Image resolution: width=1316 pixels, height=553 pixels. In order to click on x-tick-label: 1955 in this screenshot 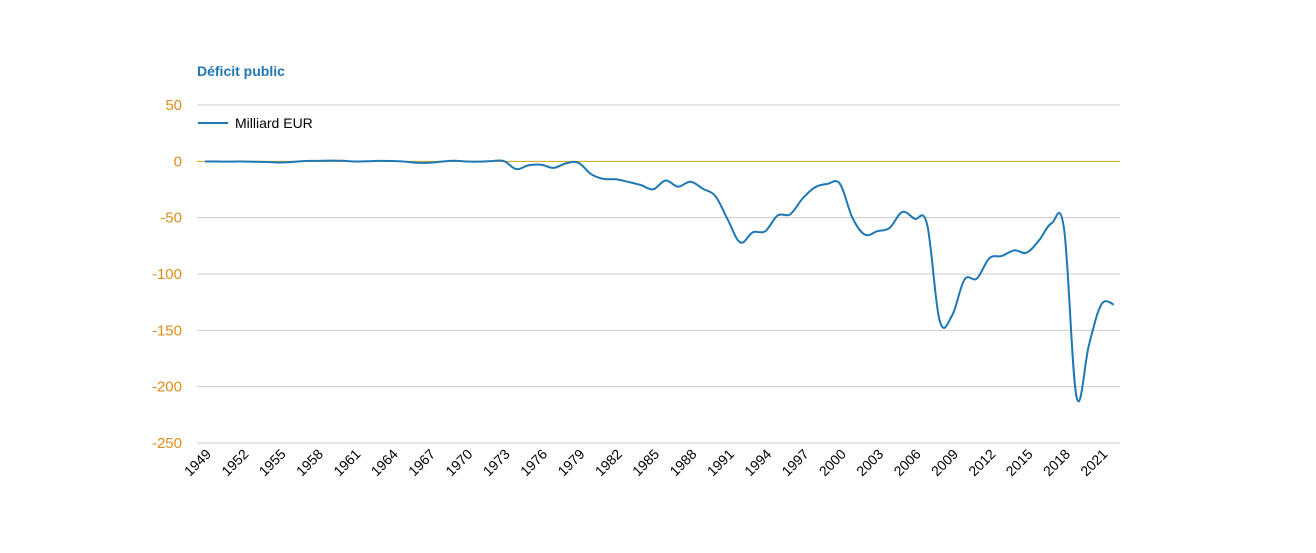, I will do `click(271, 462)`.